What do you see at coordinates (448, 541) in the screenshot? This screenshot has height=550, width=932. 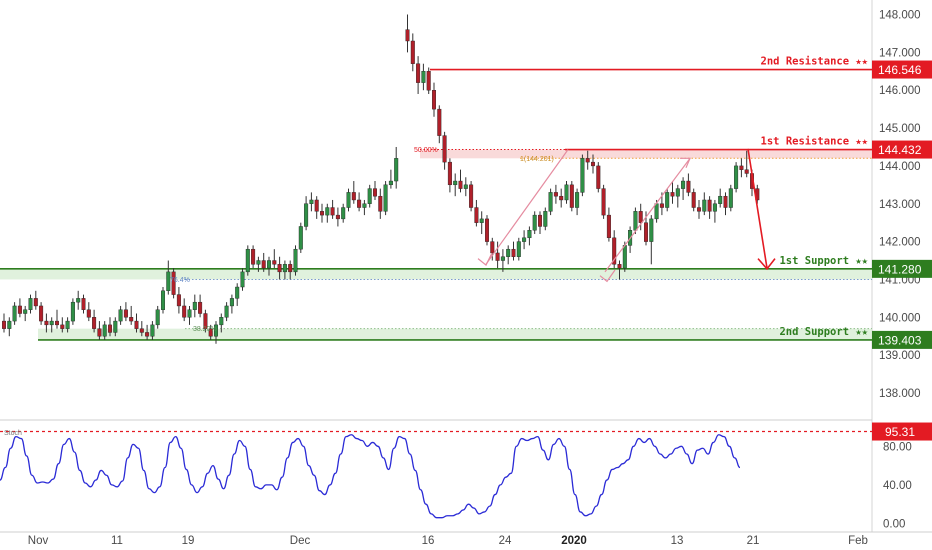 I see `time-axis: Nov 11 19 Dec 16 24 2020 13 21 Feb` at bounding box center [448, 541].